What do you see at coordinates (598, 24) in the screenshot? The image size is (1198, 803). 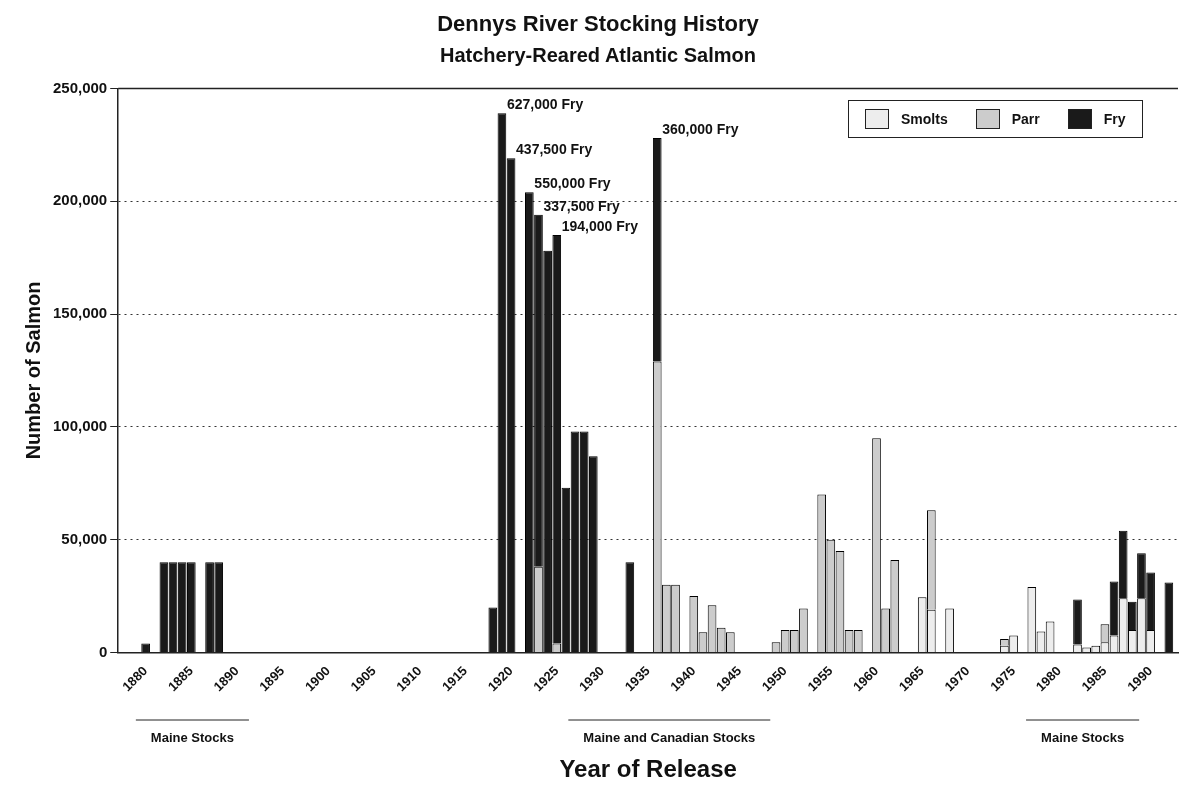 I see `chart-title: Dennys River Stocking History` at bounding box center [598, 24].